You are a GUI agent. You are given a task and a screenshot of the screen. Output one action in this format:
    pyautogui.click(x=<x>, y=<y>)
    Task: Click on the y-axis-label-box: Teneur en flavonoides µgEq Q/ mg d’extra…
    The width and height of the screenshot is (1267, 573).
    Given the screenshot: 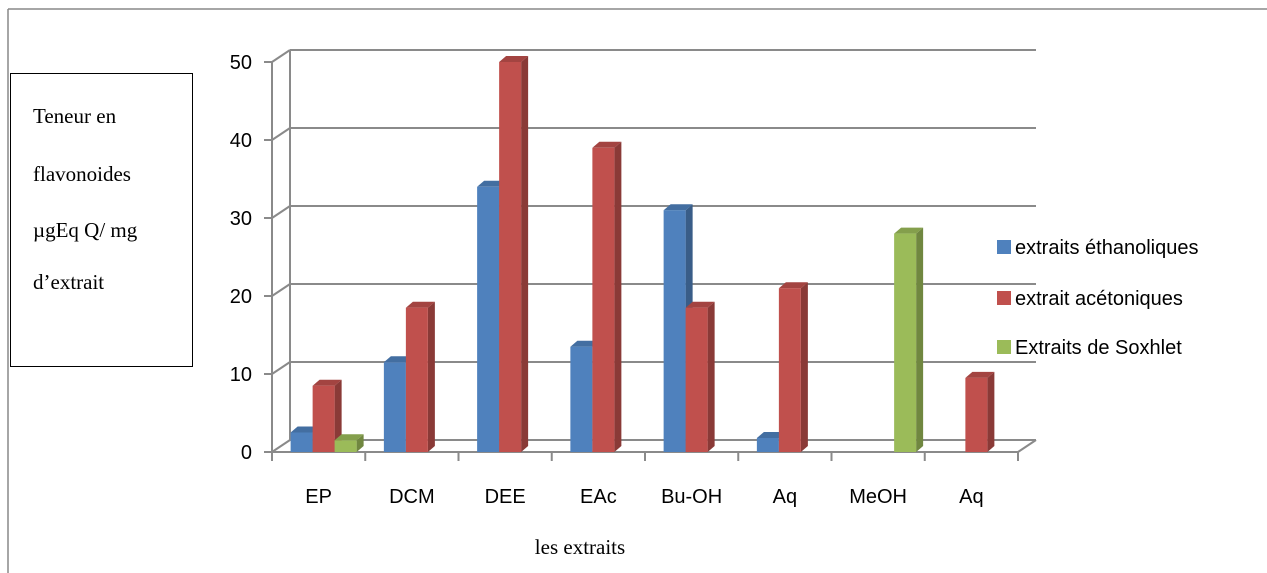 What is the action you would take?
    pyautogui.click(x=101, y=220)
    